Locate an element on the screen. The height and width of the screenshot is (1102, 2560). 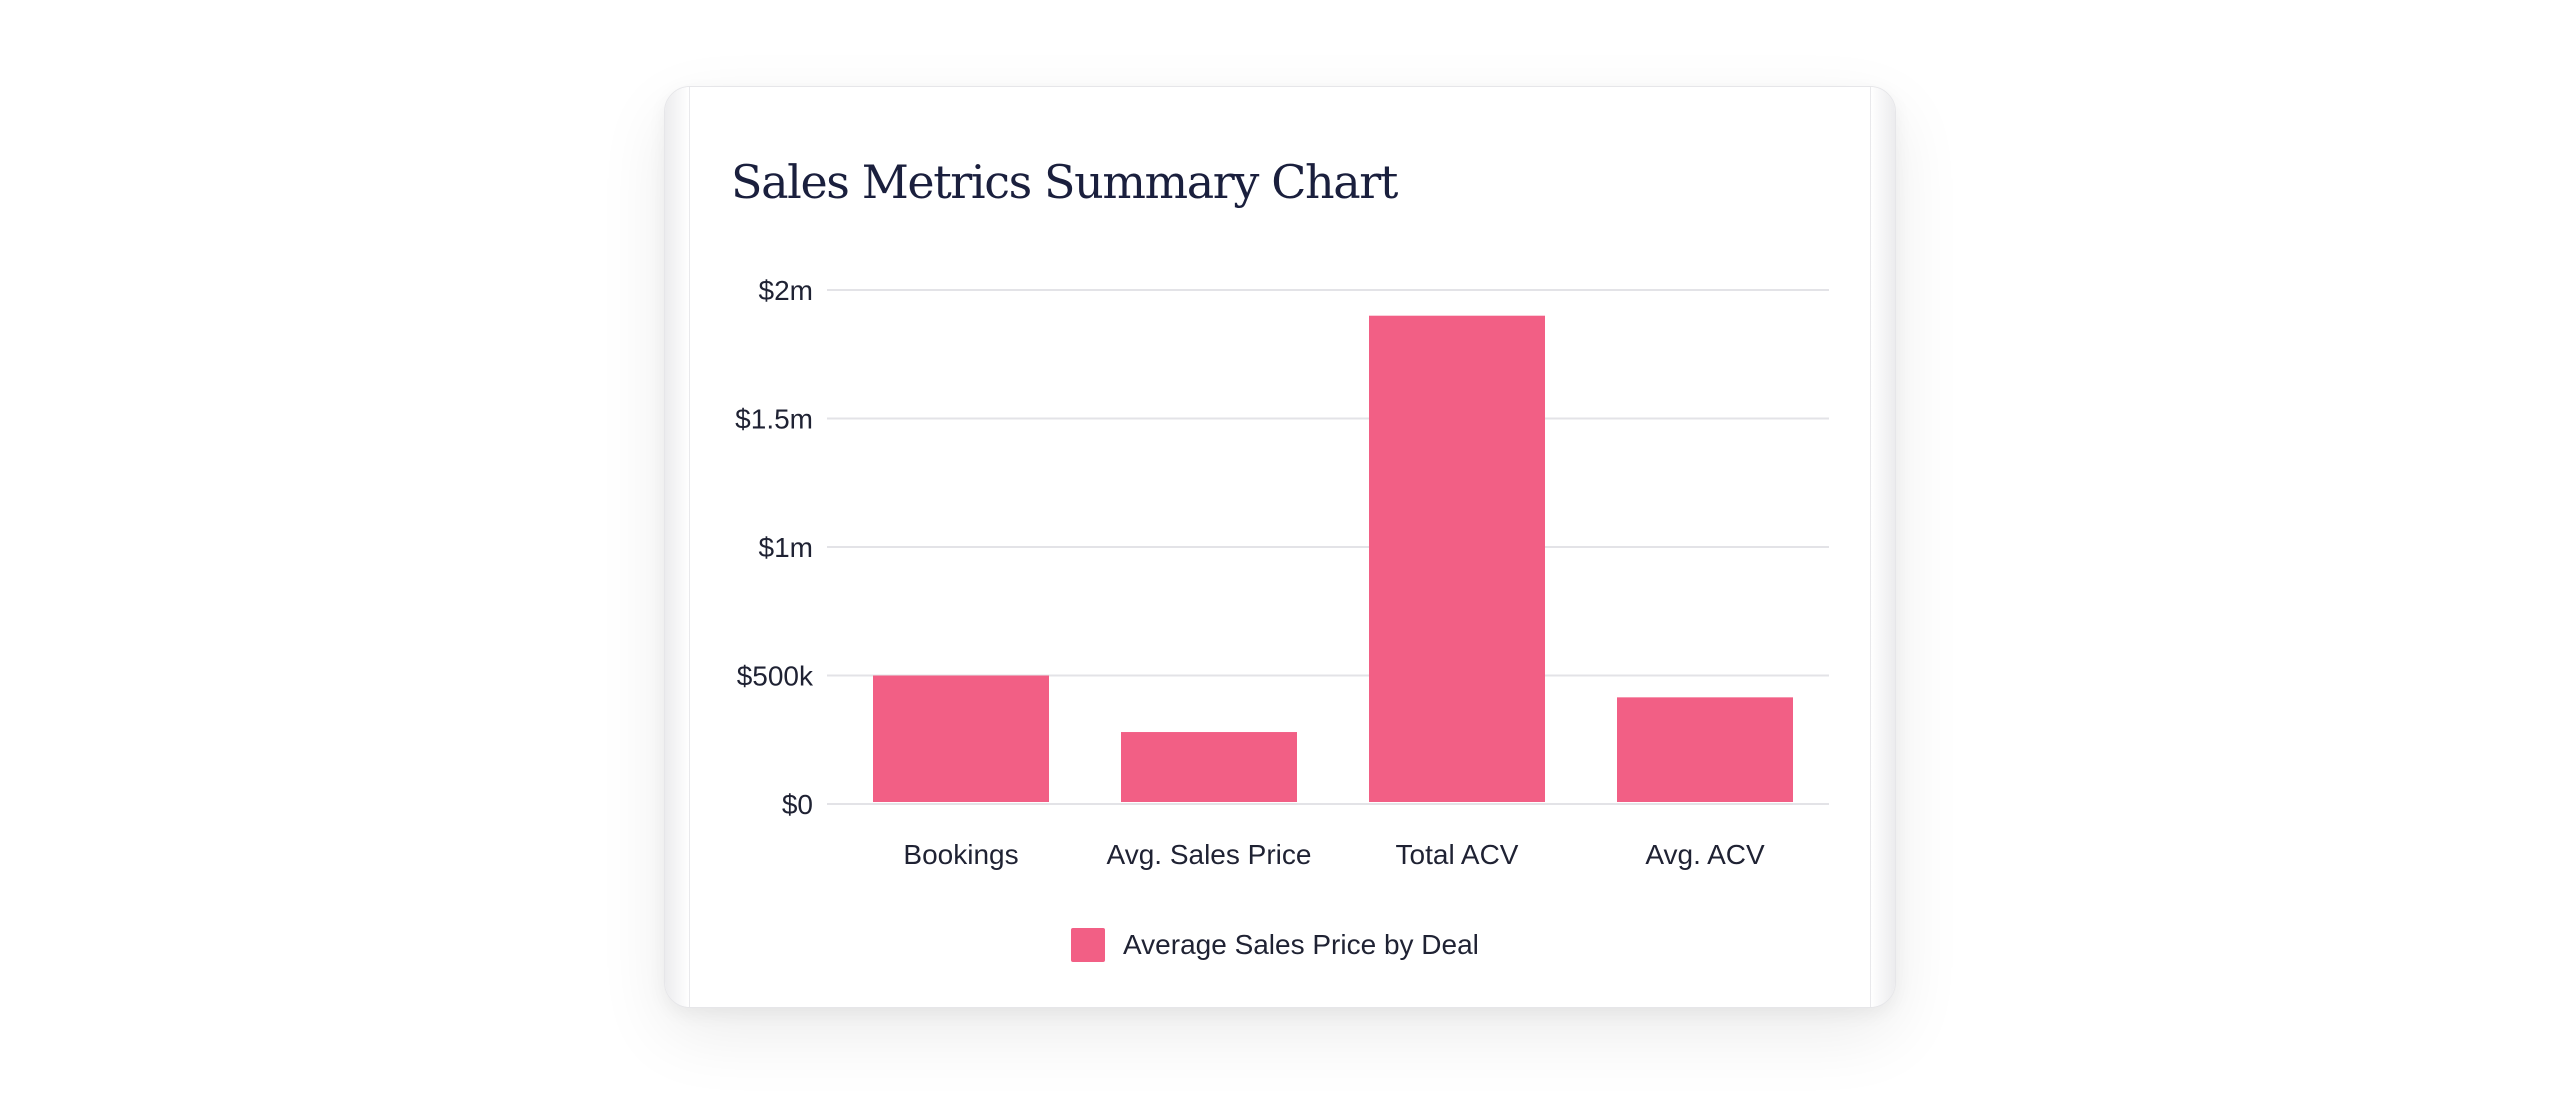
legend-label: Average Sales Price by Deal is located at coordinates (1301, 944).